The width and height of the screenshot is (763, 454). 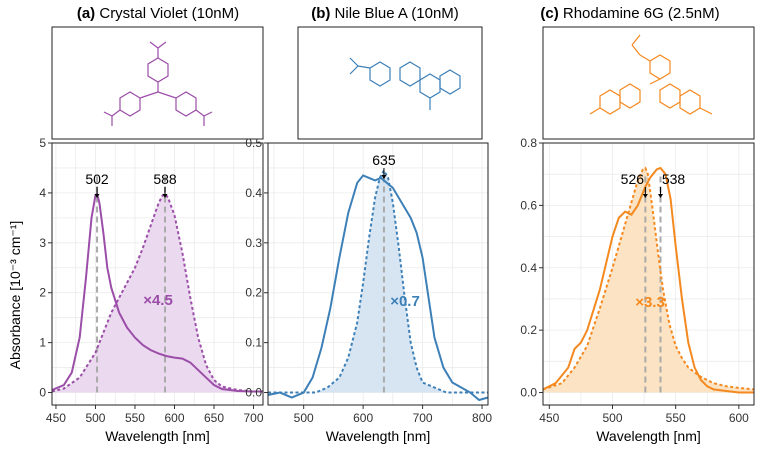 I want to click on y-tick-label: 4, so click(x=42, y=193).